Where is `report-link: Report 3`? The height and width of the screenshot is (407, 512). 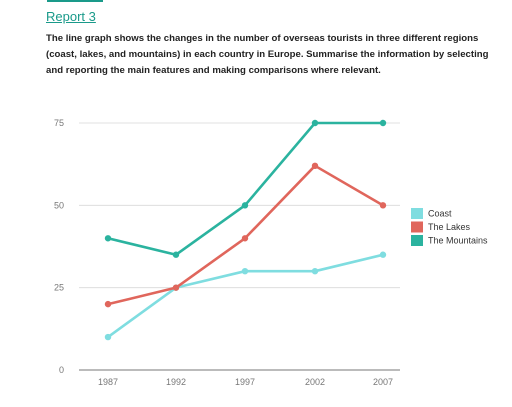 report-link: Report 3 is located at coordinates (71, 16).